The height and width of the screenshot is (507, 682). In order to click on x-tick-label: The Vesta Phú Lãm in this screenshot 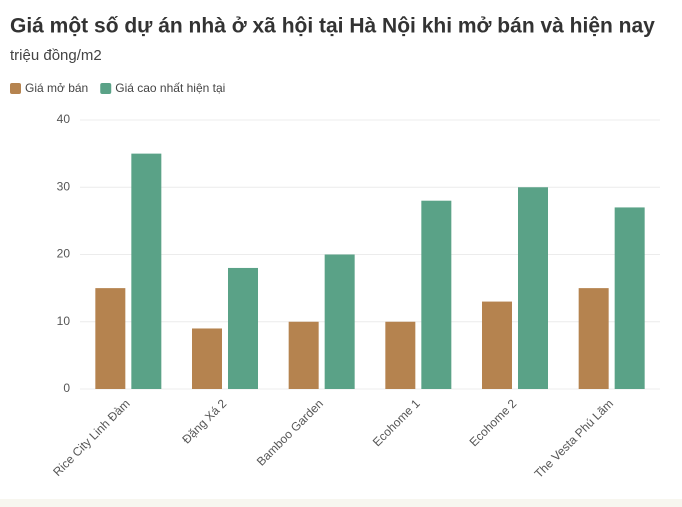, I will do `click(574, 438)`.